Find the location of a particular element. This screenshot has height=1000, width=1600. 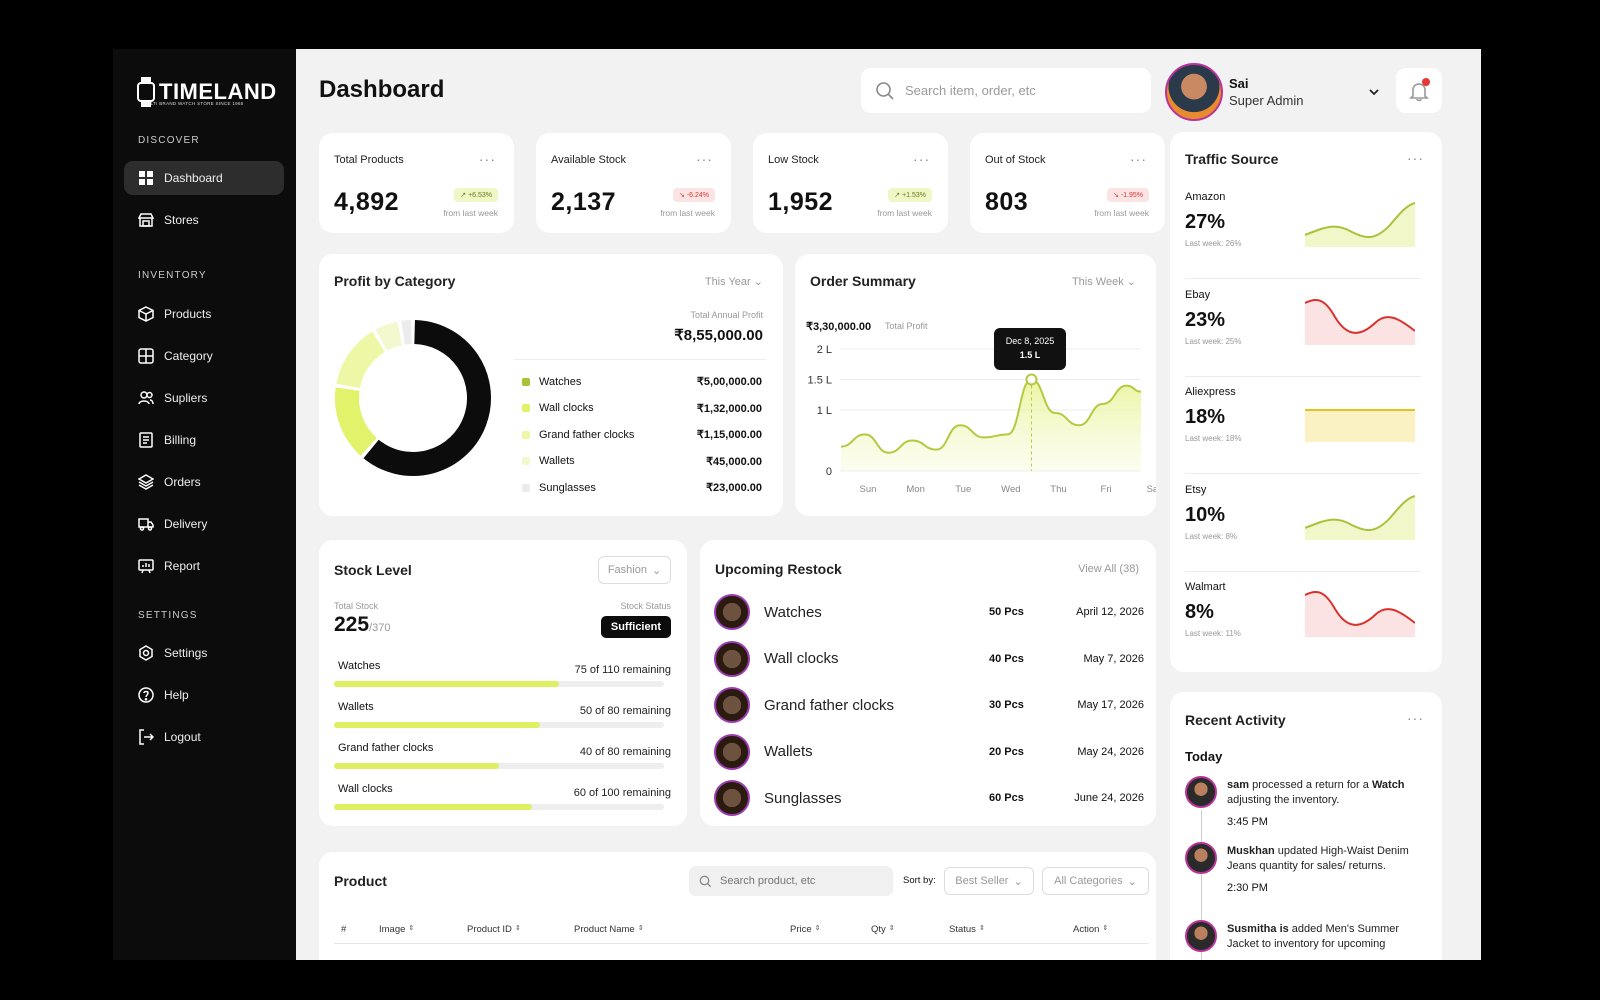

stat-label: Total Products is located at coordinates (369, 160).